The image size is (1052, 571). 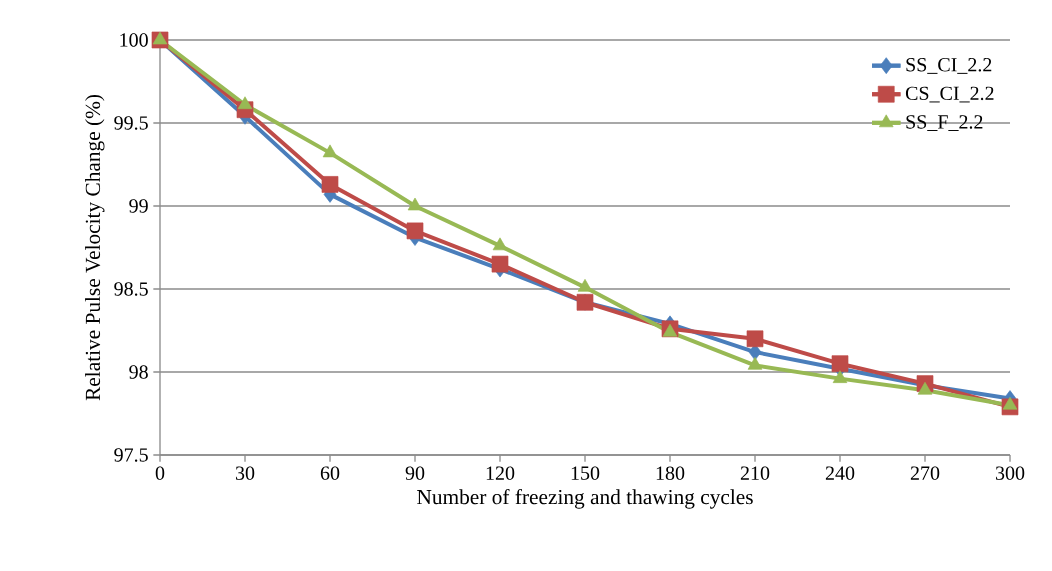 I want to click on x-tick-label: 270, so click(x=925, y=473).